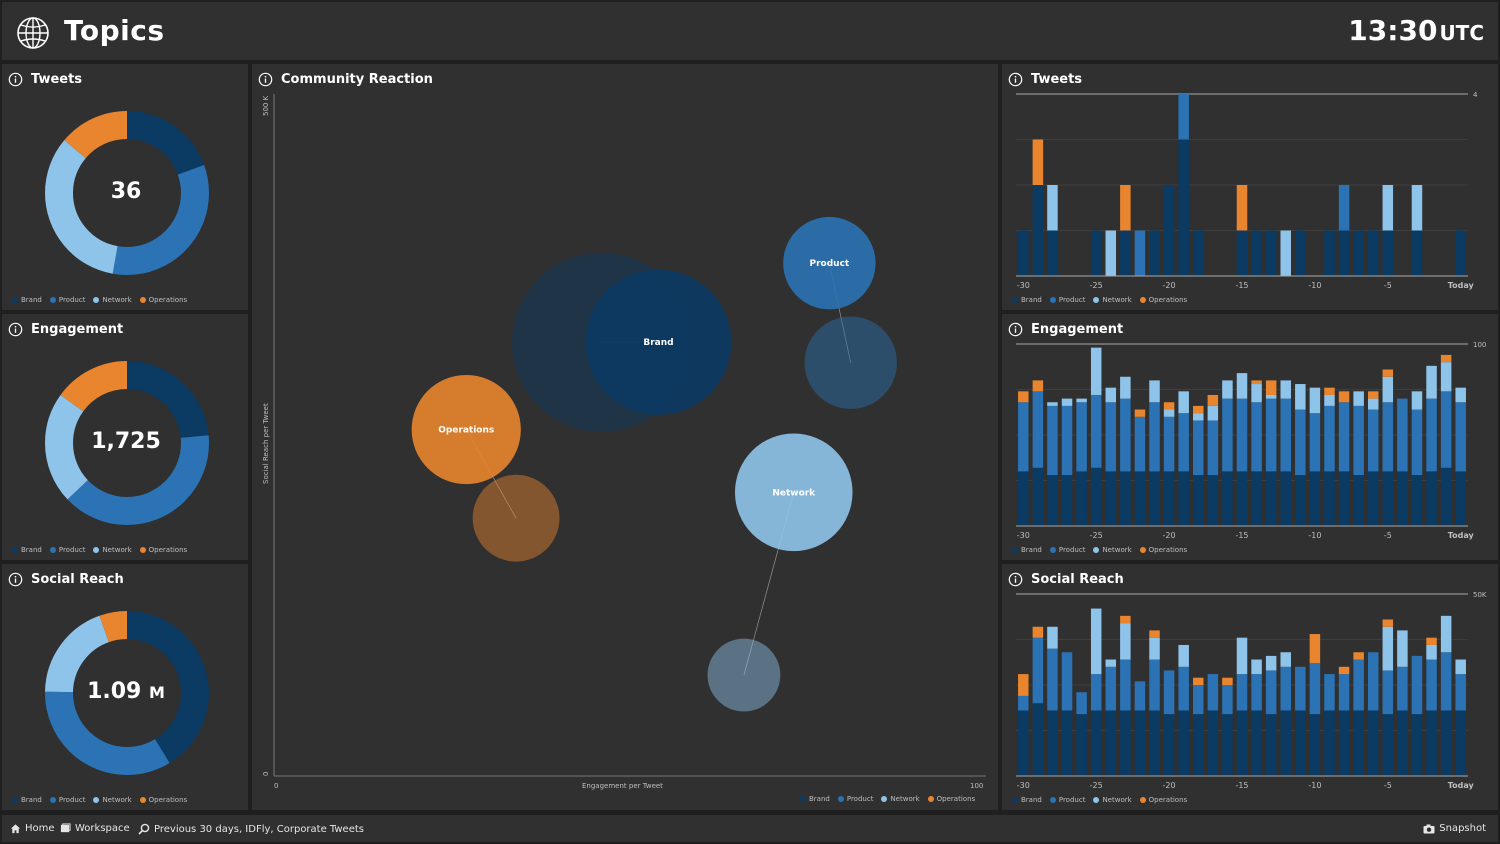 This screenshot has height=844, width=1500. I want to click on info-icon, so click(15, 579).